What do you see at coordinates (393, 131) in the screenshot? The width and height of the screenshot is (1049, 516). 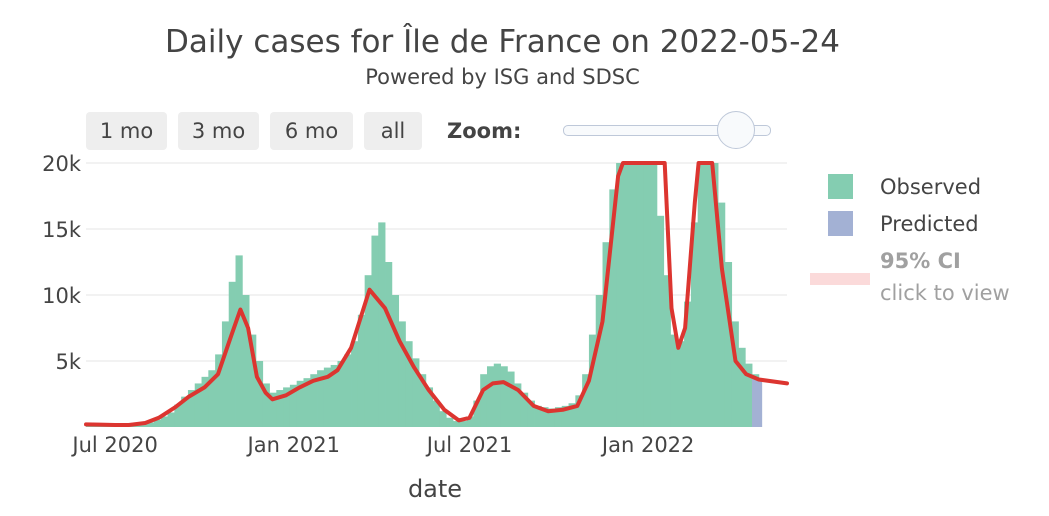 I see `range-button-all: all` at bounding box center [393, 131].